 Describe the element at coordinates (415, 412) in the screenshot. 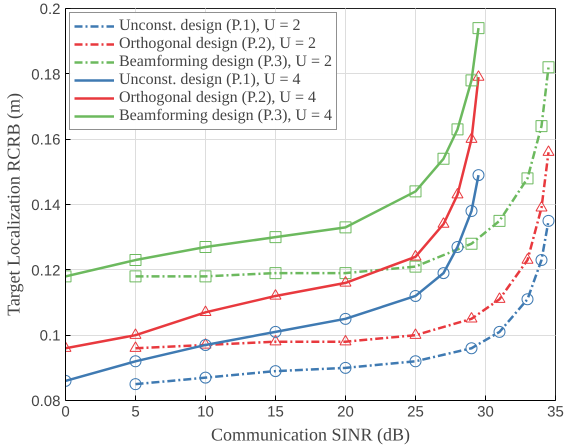

I see `x-tick-label: 25` at that location.